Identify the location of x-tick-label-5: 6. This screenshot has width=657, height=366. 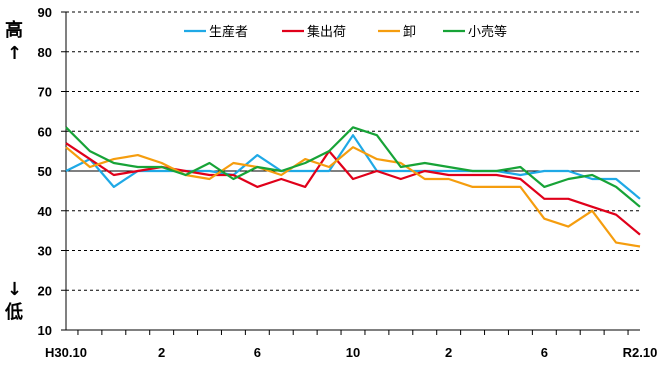
(544, 352).